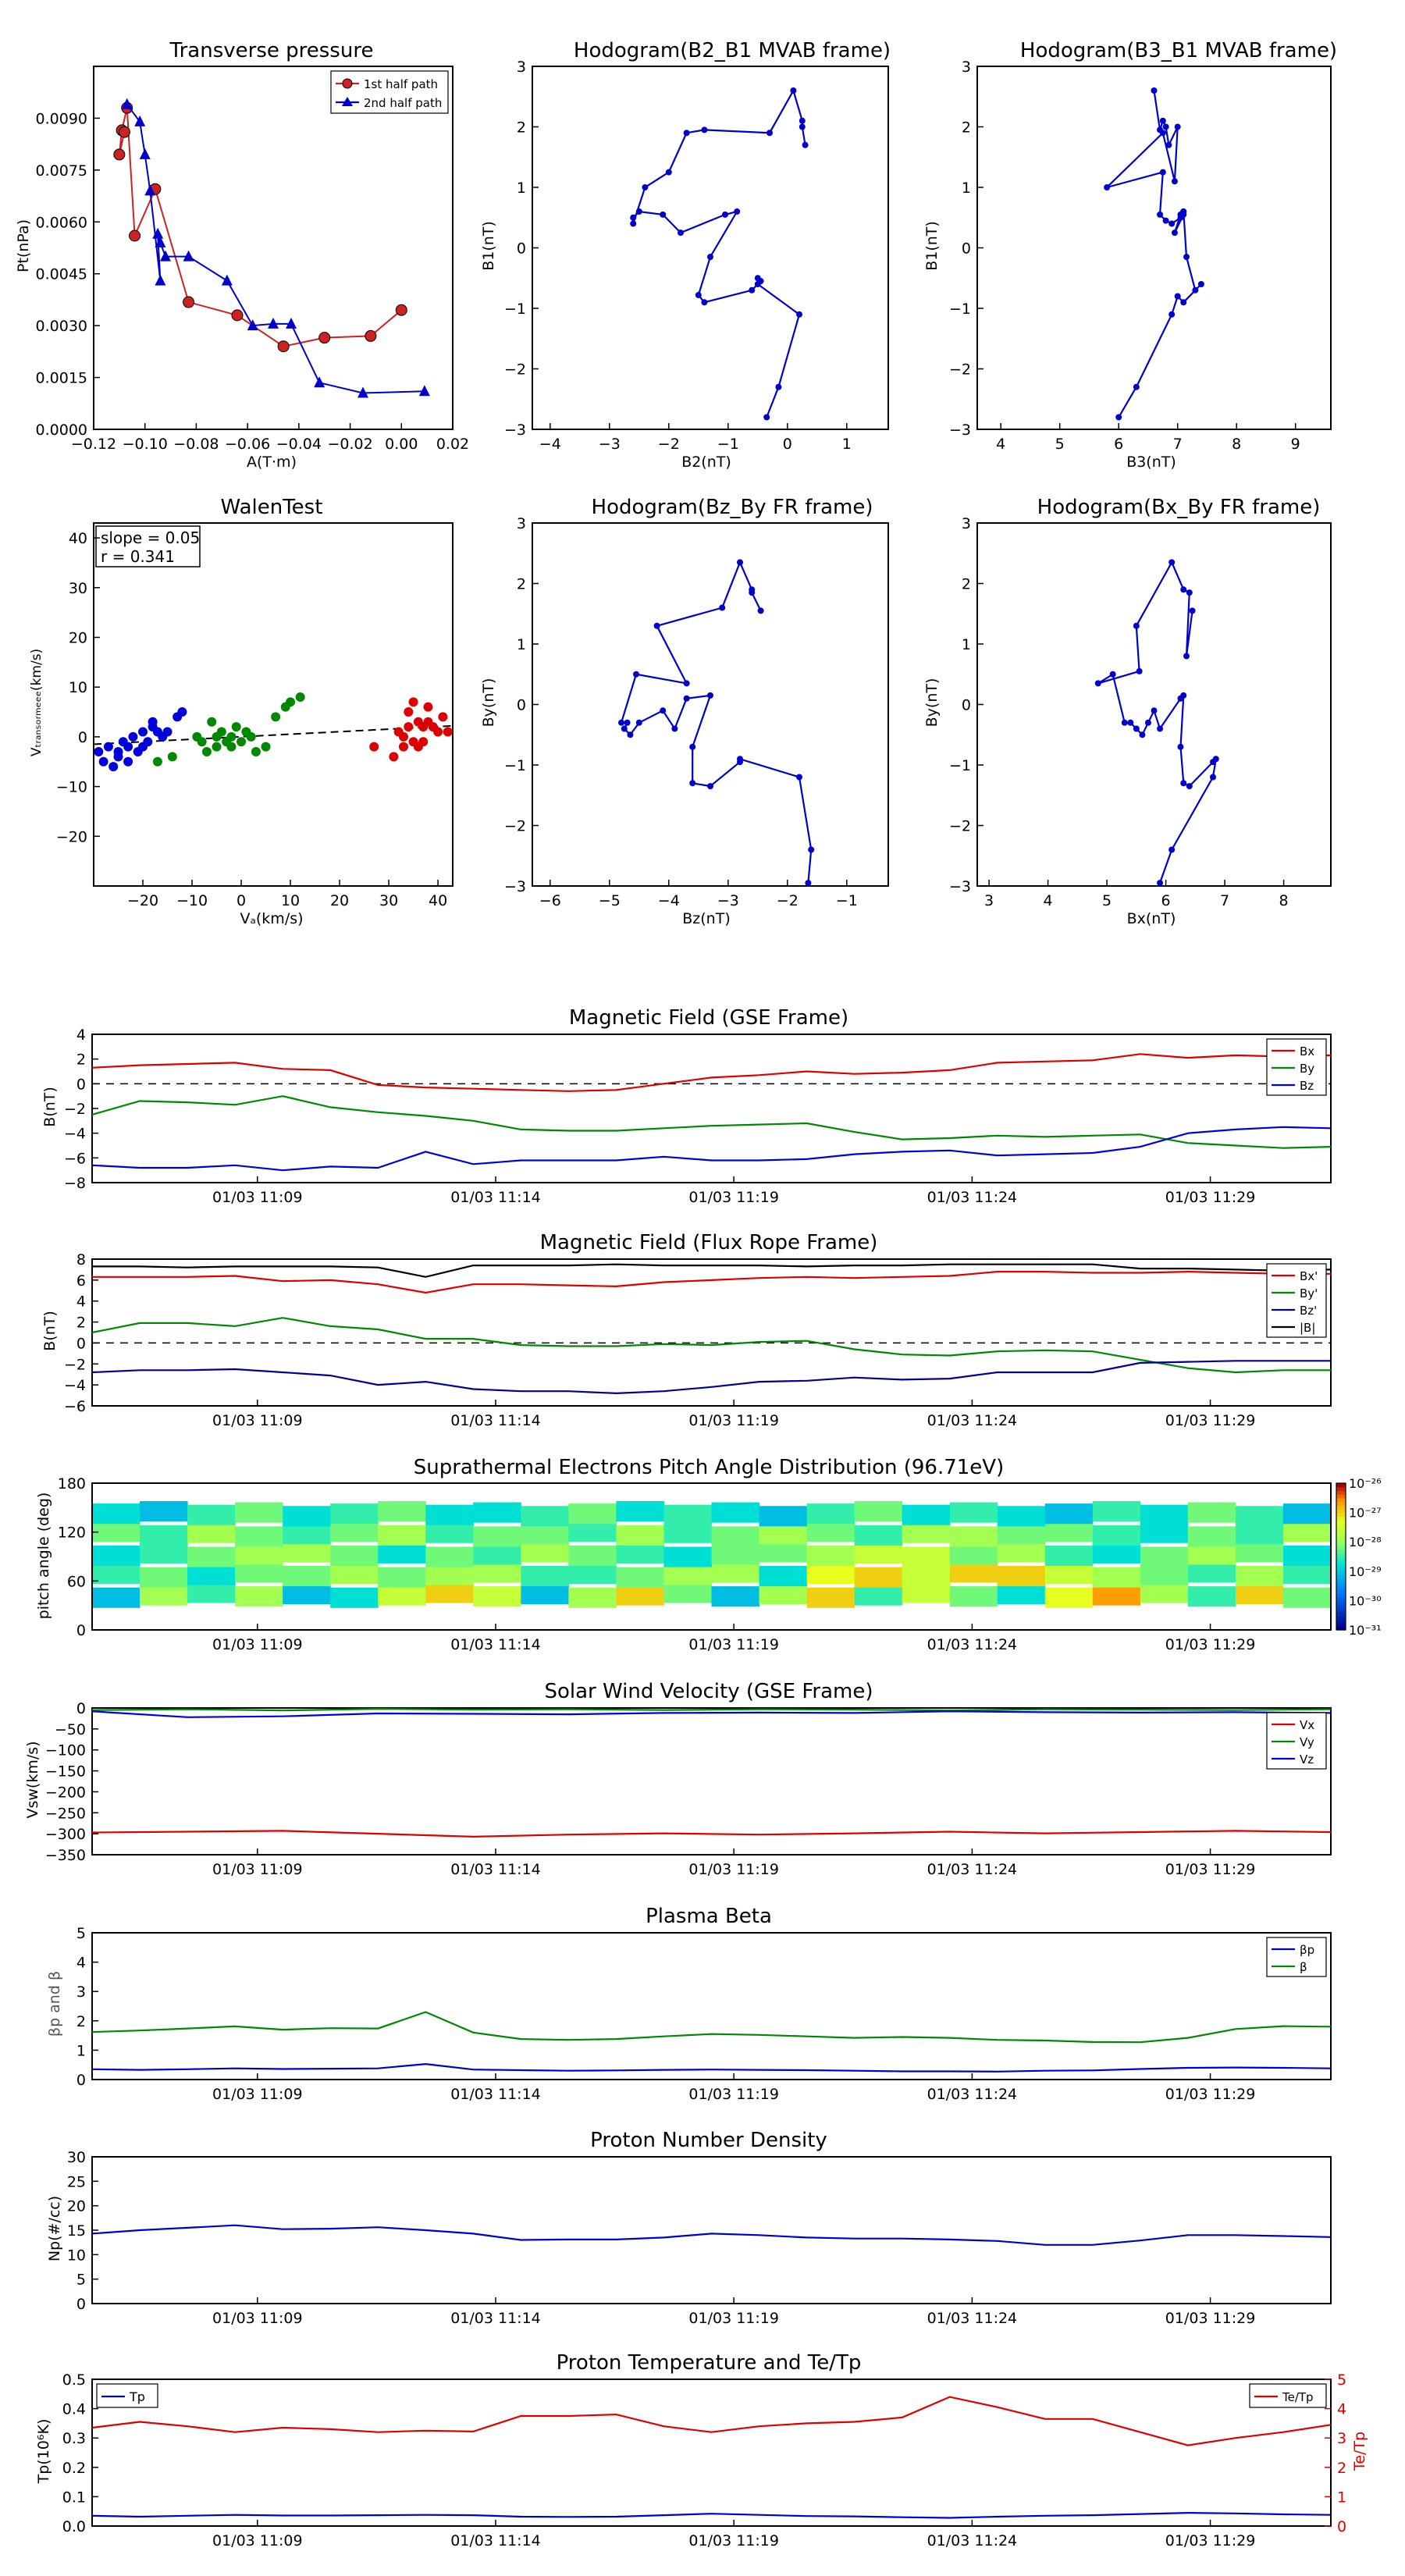 The width and height of the screenshot is (1405, 2576). What do you see at coordinates (711, 1345) in the screenshot?
I see `fr-series-By-line` at bounding box center [711, 1345].